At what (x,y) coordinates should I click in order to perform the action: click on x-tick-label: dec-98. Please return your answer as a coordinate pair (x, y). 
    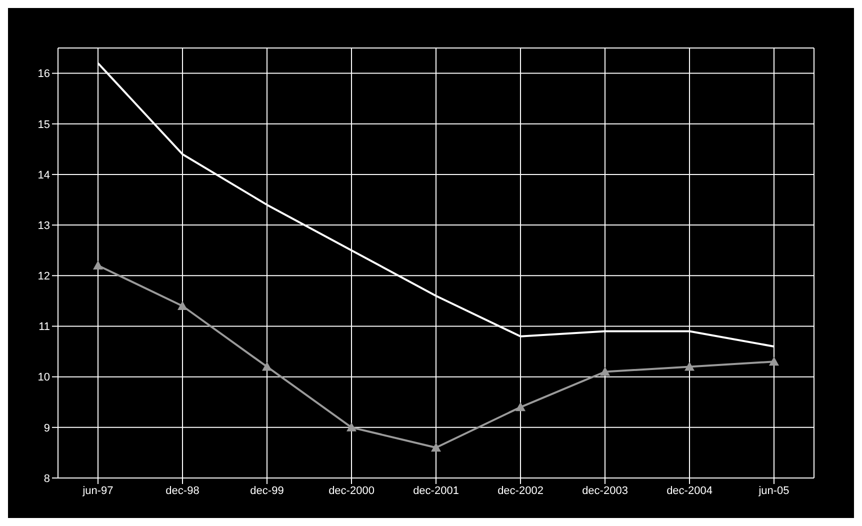
    Looking at the image, I should click on (183, 490).